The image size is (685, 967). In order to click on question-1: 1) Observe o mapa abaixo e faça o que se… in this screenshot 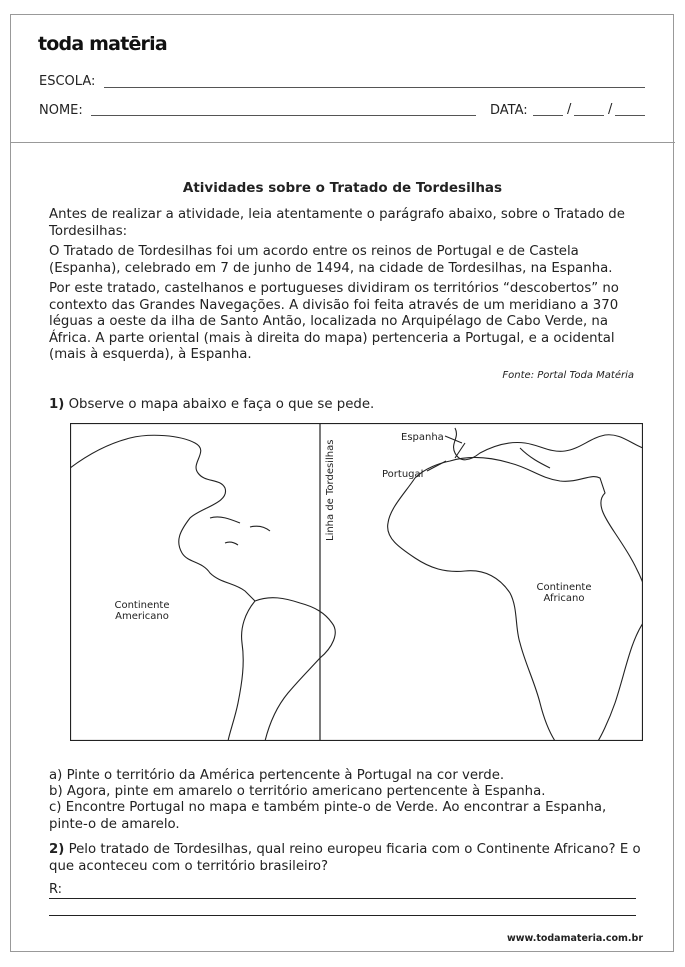, I will do `click(349, 405)`.